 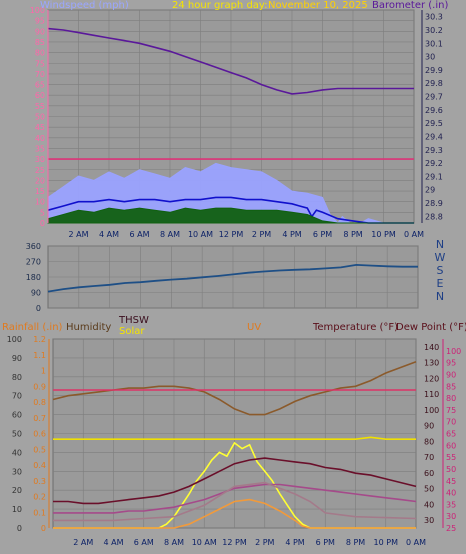 I want to click on barometer-tick-label: 29.6, so click(x=434, y=110).